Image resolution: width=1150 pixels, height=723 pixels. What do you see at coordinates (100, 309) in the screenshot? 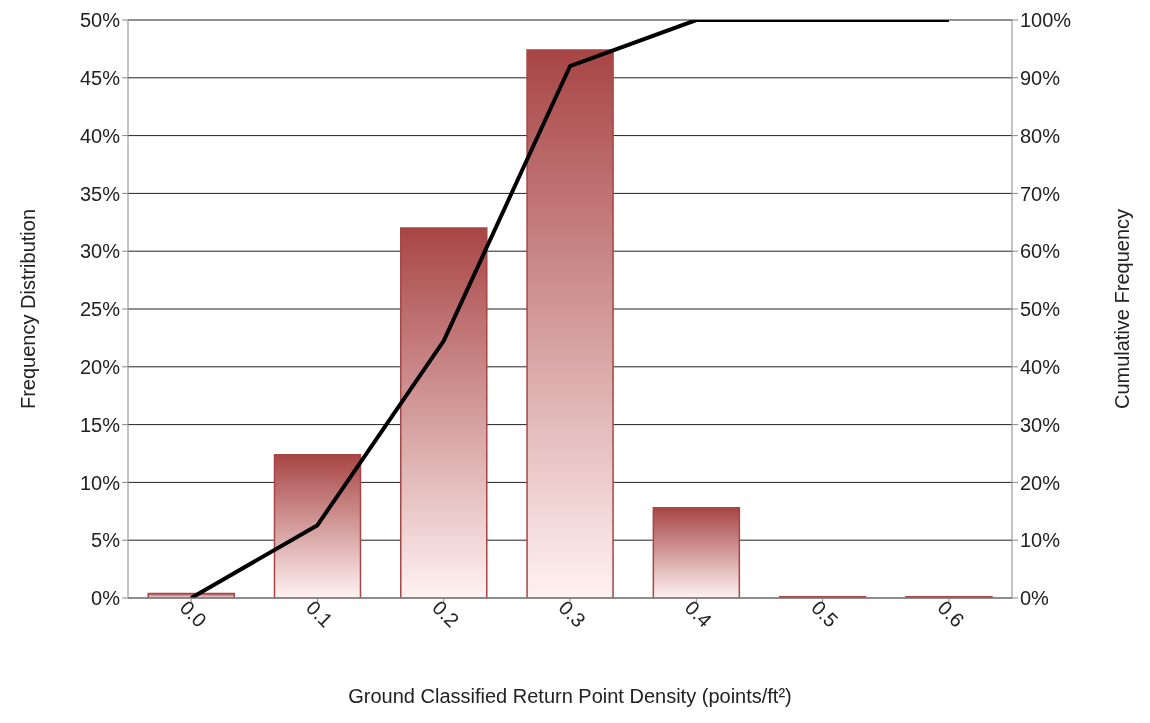
I see `y-tick-label: 25%` at bounding box center [100, 309].